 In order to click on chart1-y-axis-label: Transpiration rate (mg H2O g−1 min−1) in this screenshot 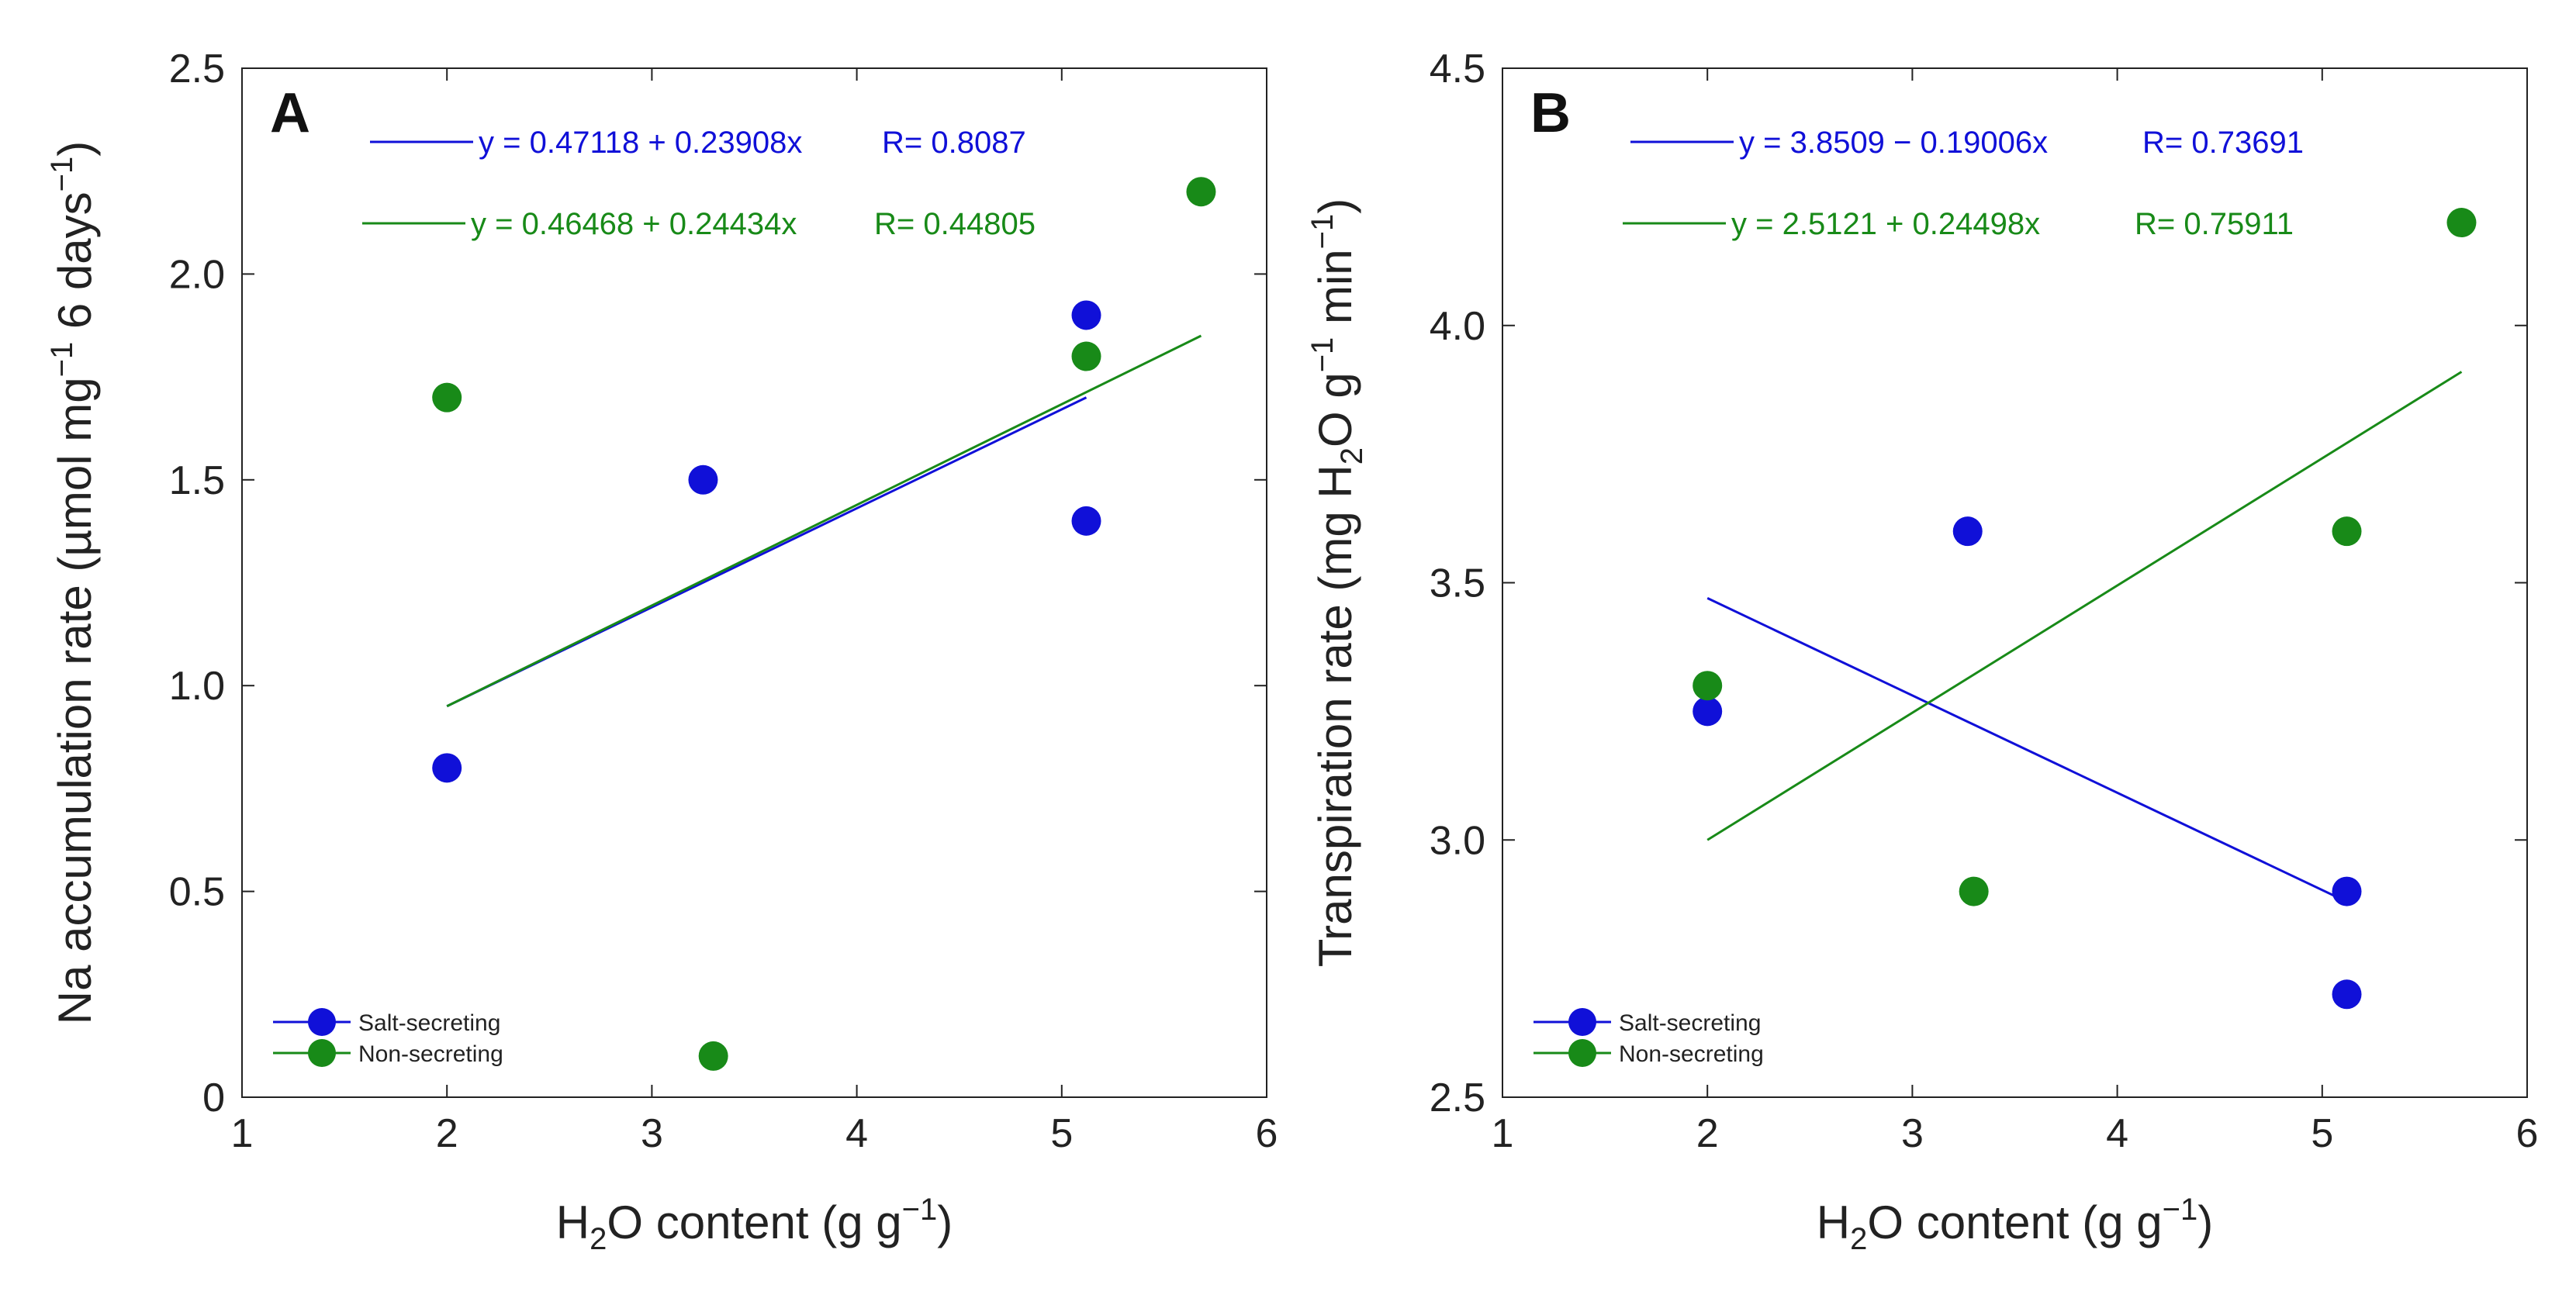, I will do `click(1337, 583)`.